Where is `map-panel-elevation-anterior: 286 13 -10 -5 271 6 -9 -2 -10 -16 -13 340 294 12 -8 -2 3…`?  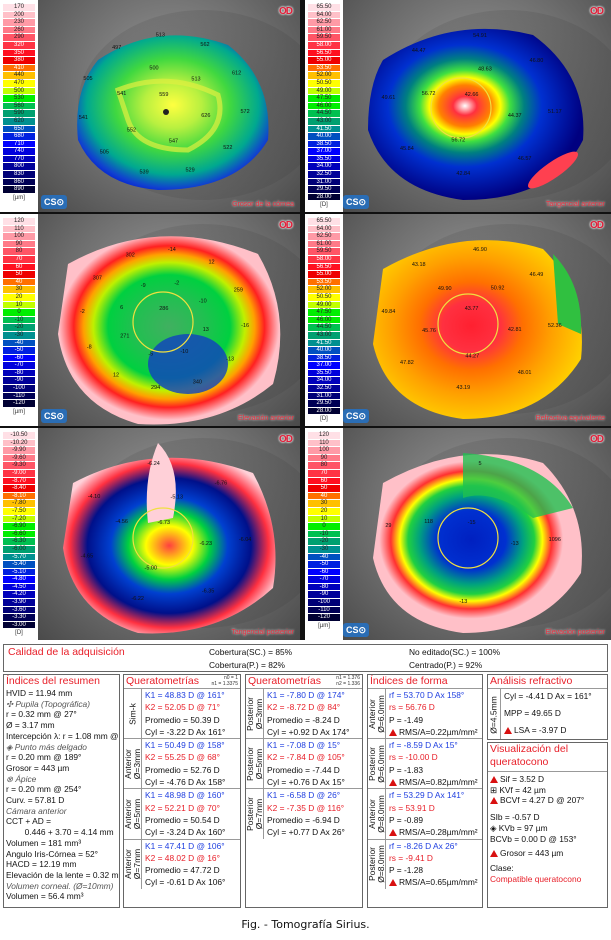 map-panel-elevation-anterior: 286 13 -10 -5 271 6 -9 -2 -10 -16 -13 340 294 12 -8 -2 3… is located at coordinates (169, 320).